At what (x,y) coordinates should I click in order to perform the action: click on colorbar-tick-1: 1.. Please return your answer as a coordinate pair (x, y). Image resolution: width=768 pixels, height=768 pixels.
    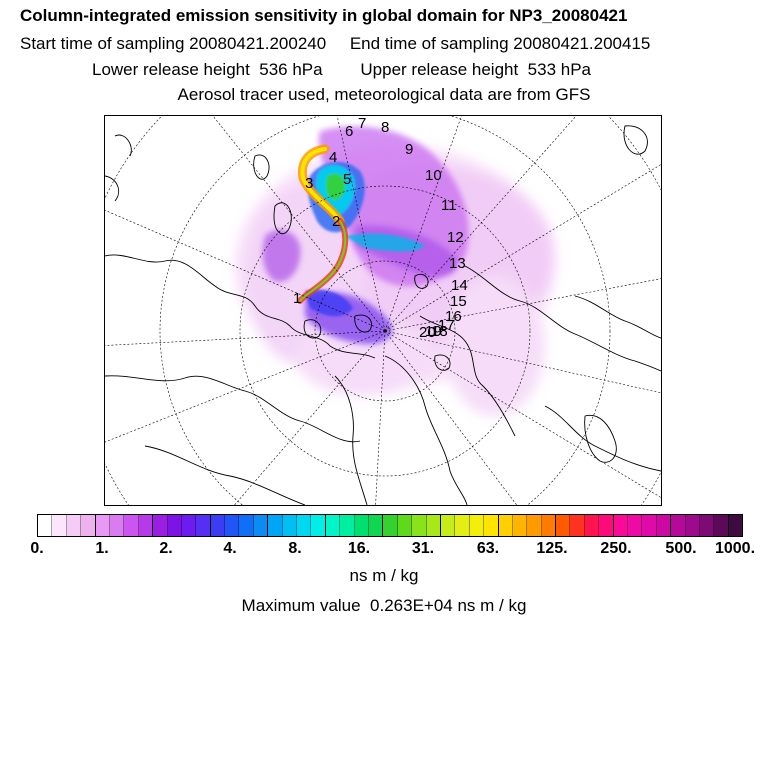
    Looking at the image, I should click on (102, 548).